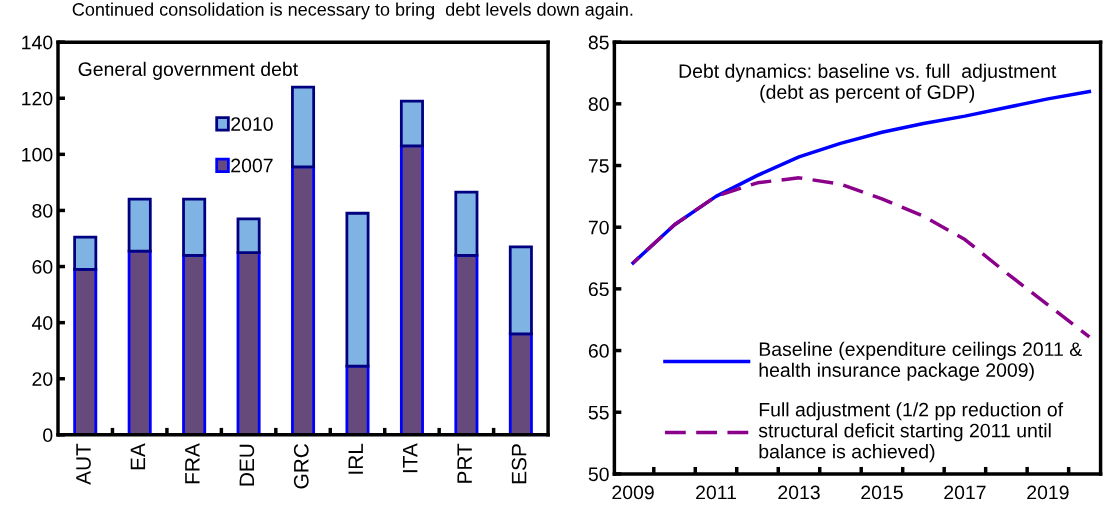  I want to click on x-tick-label: 2011, so click(716, 492).